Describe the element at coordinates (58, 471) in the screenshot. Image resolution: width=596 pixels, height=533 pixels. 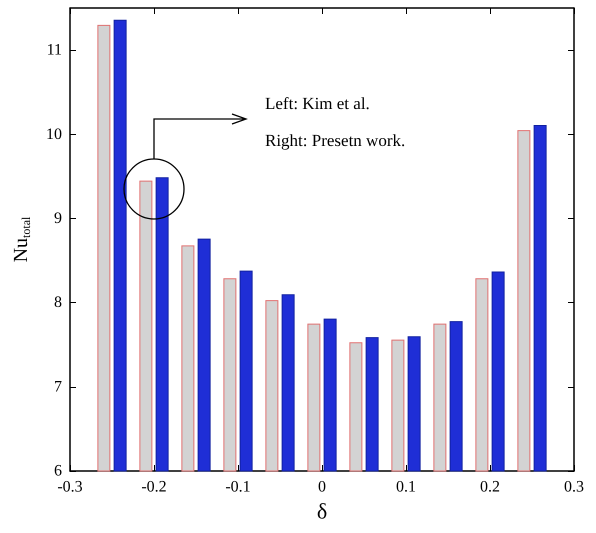
I see `y-tick-label: 6` at that location.